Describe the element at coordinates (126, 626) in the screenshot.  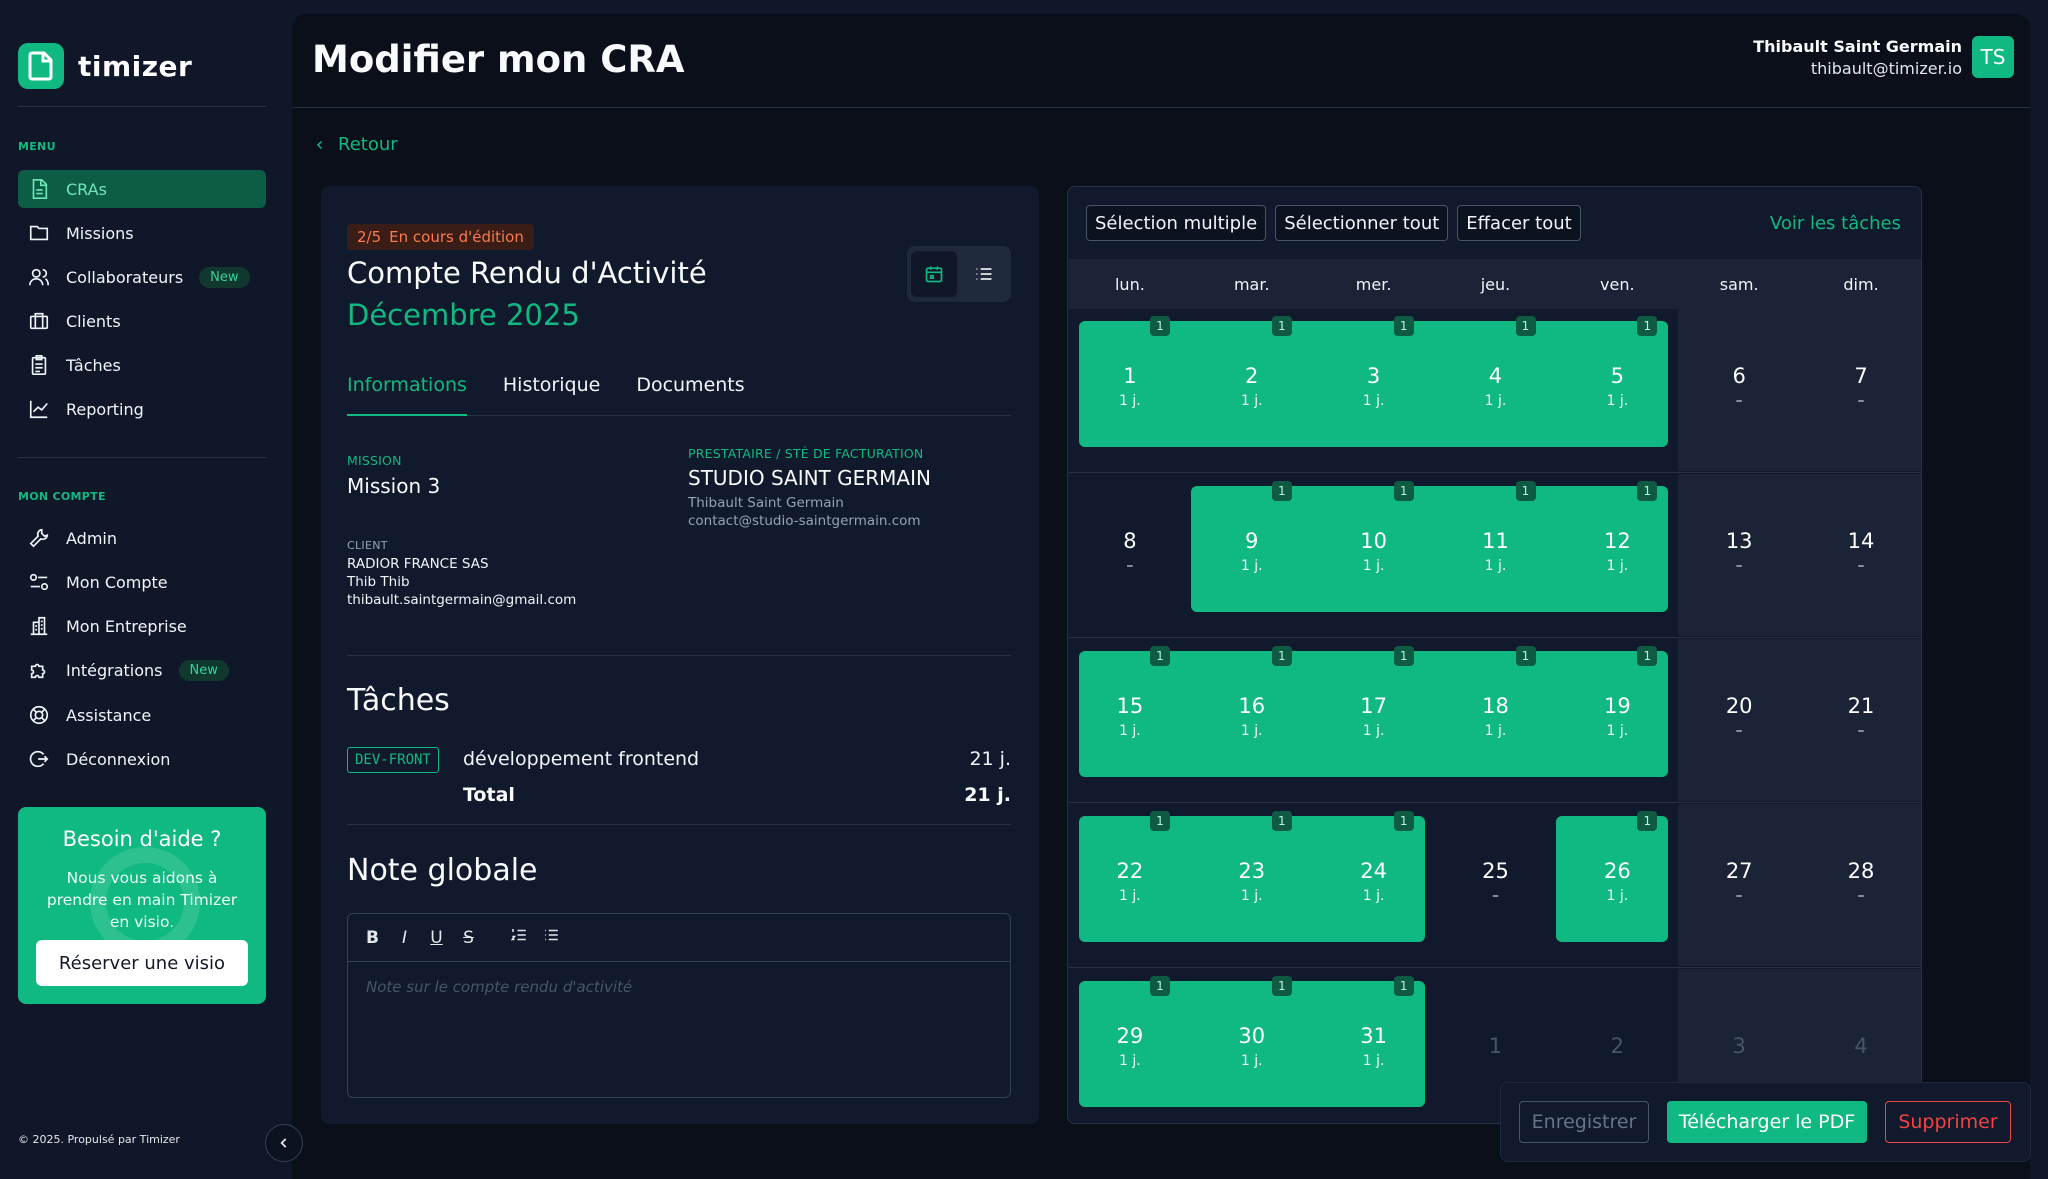
I see `sidebar-item-label: Mon Entreprise` at that location.